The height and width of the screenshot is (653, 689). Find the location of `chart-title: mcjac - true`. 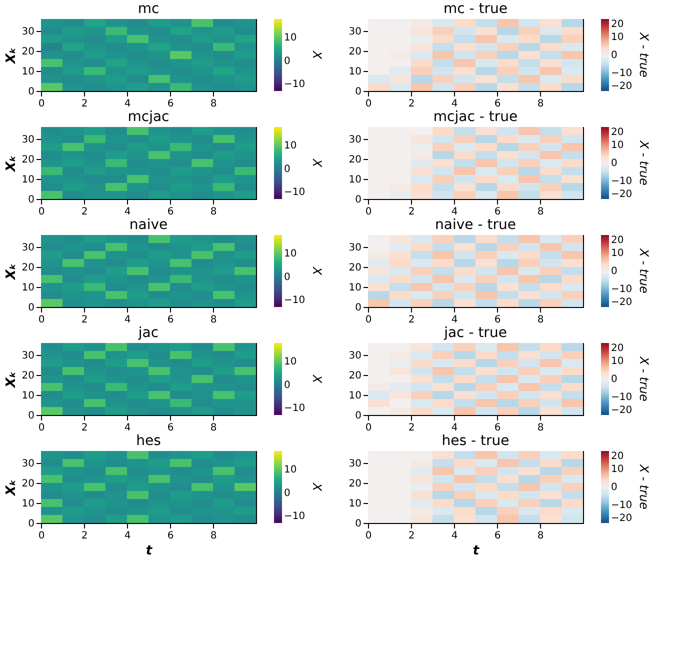

chart-title: mcjac - true is located at coordinates (475, 117).